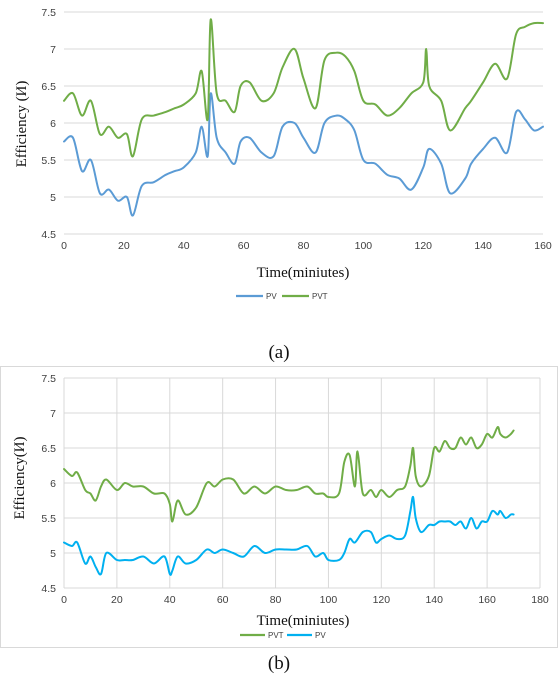 The height and width of the screenshot is (676, 558). What do you see at coordinates (279, 663) in the screenshot?
I see `caption-b: (b)` at bounding box center [279, 663].